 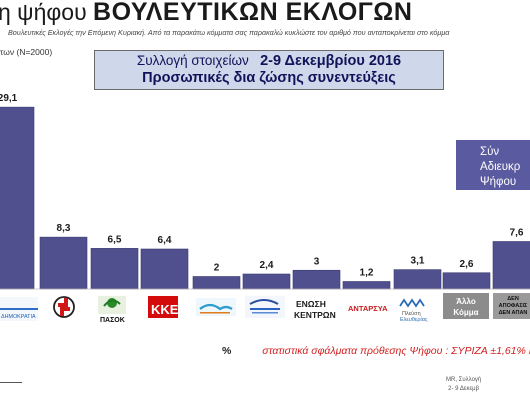 I want to click on logo-plefsi: Πλεύση Ελευθερίας, so click(x=413, y=310).